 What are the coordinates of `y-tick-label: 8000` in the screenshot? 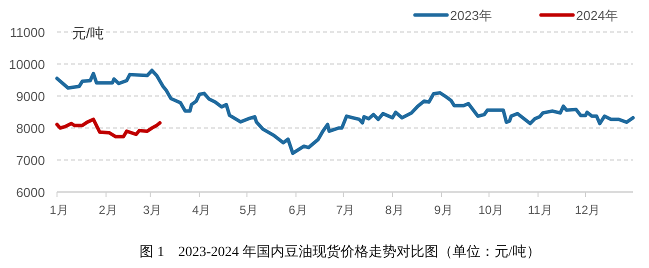 It's located at (30, 128).